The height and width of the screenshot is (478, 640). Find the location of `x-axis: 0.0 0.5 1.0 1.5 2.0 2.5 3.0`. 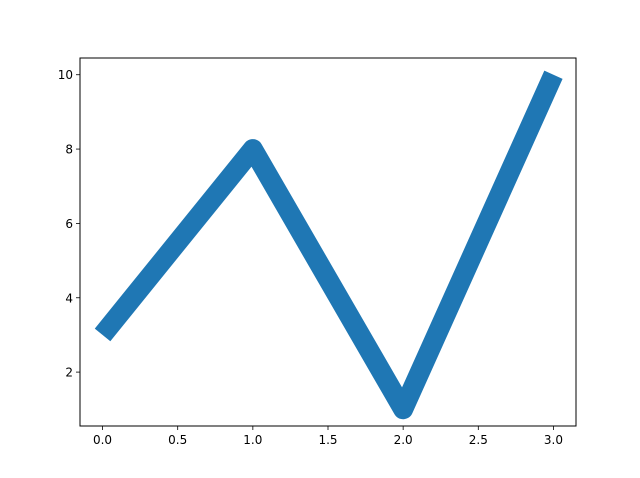

x-axis: 0.0 0.5 1.0 1.5 2.0 2.5 3.0 is located at coordinates (328, 436).